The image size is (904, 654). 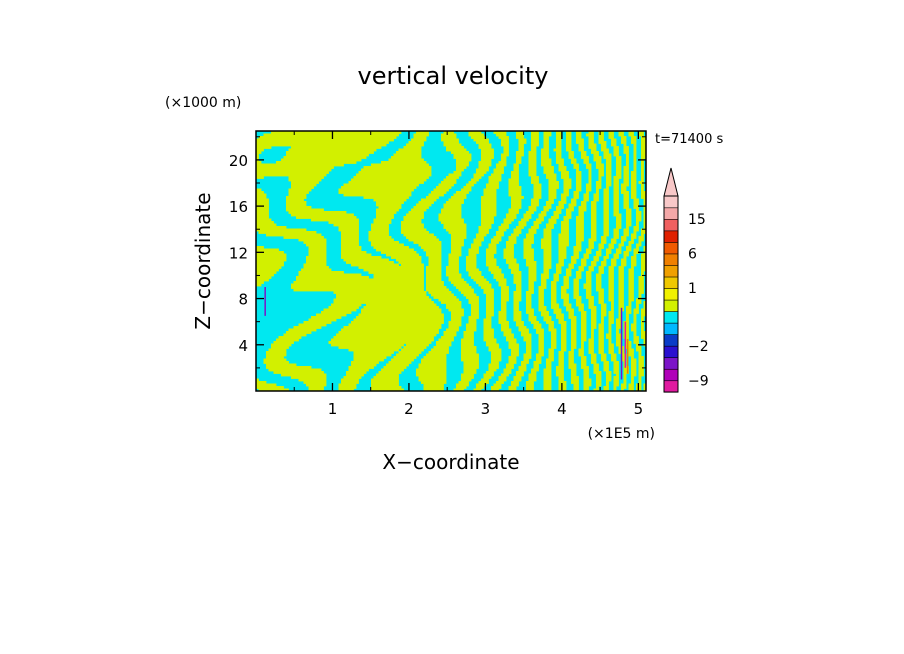 What do you see at coordinates (238, 207) in the screenshot?
I see `y-tick-label: 16` at bounding box center [238, 207].